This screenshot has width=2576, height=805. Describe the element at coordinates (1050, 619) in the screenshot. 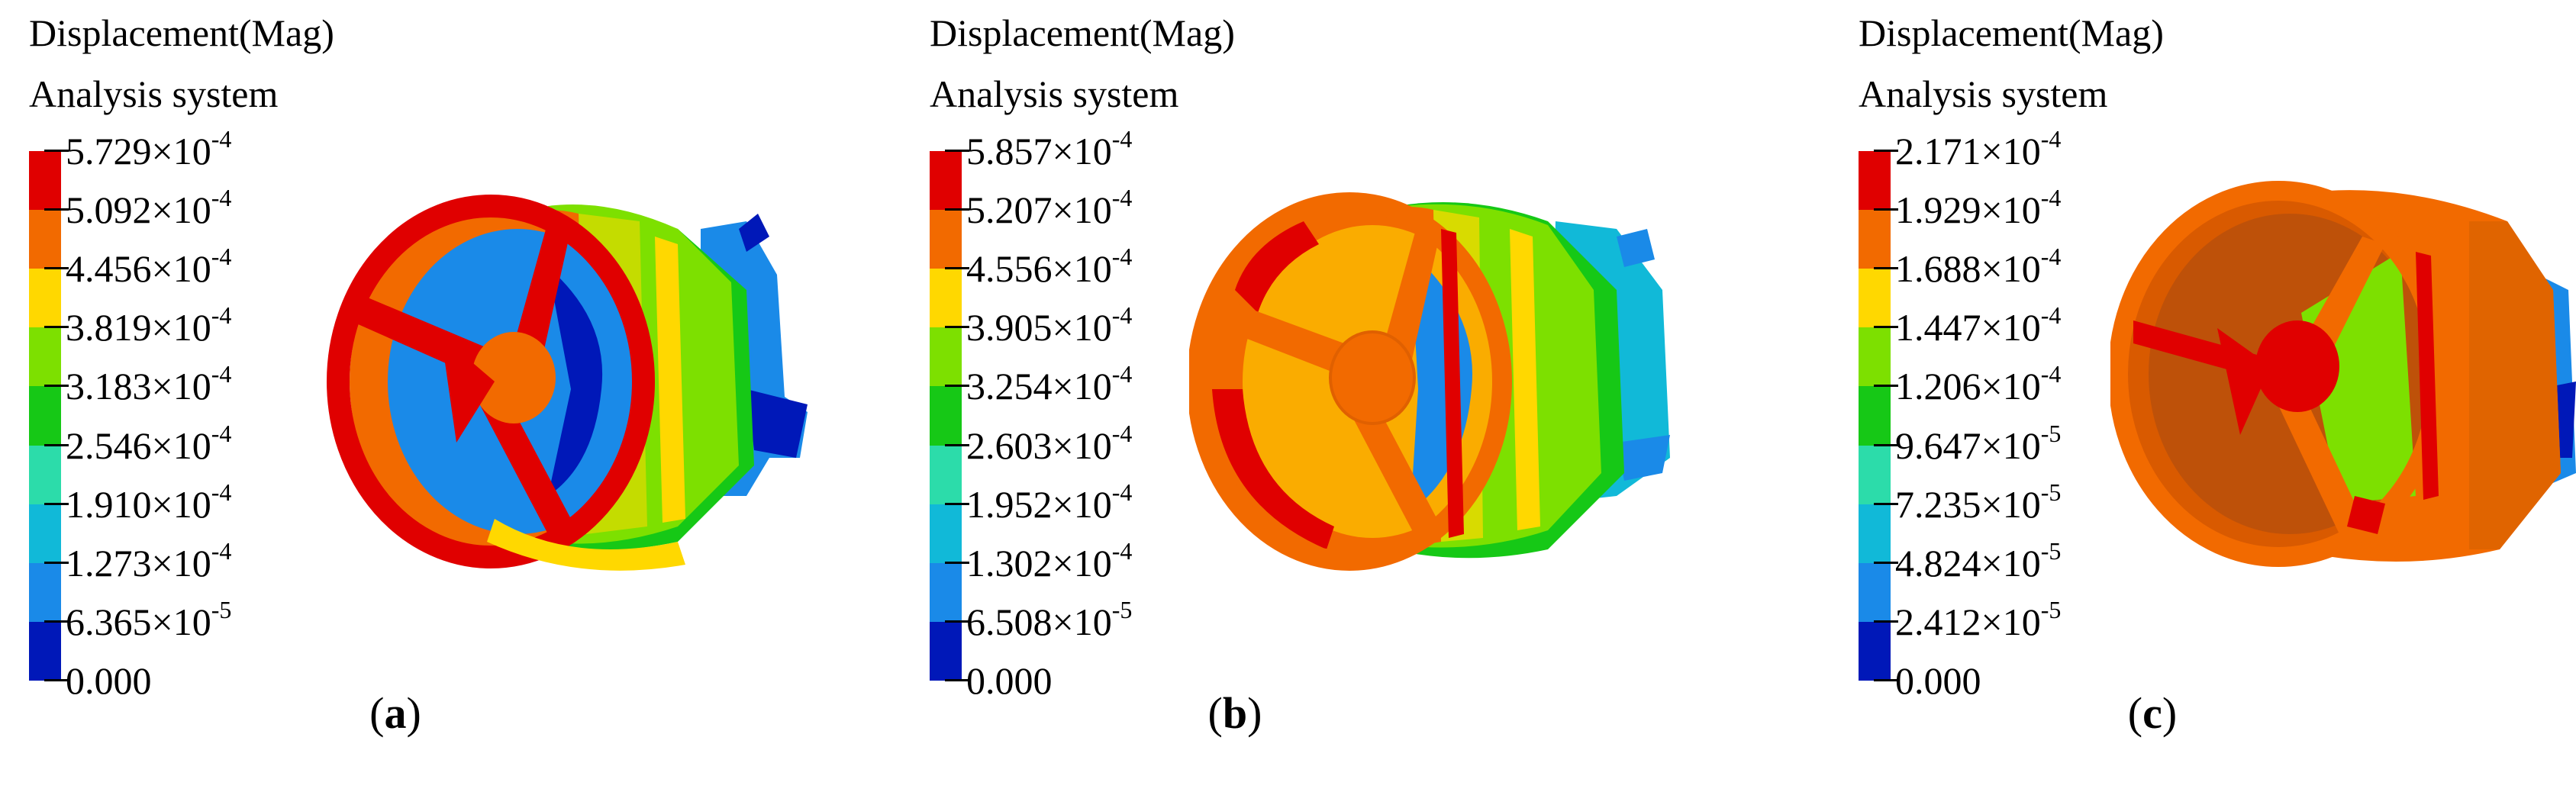

I see `tick-label: 6.508×10⁻⁵` at that location.